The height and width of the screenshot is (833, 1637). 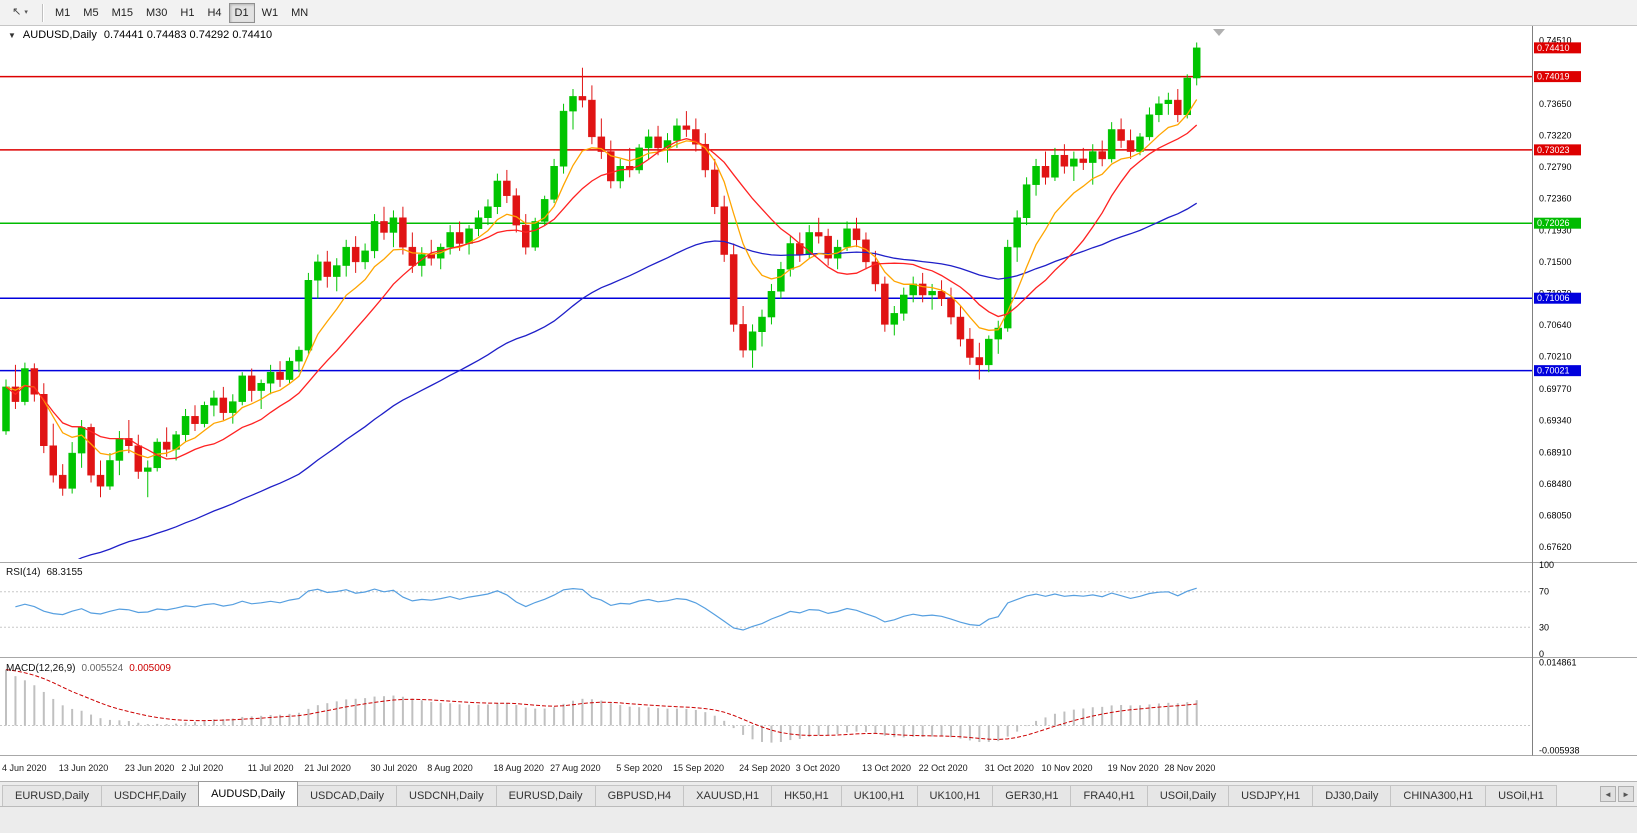 I want to click on tf-d1-button: D1, so click(x=241, y=12).